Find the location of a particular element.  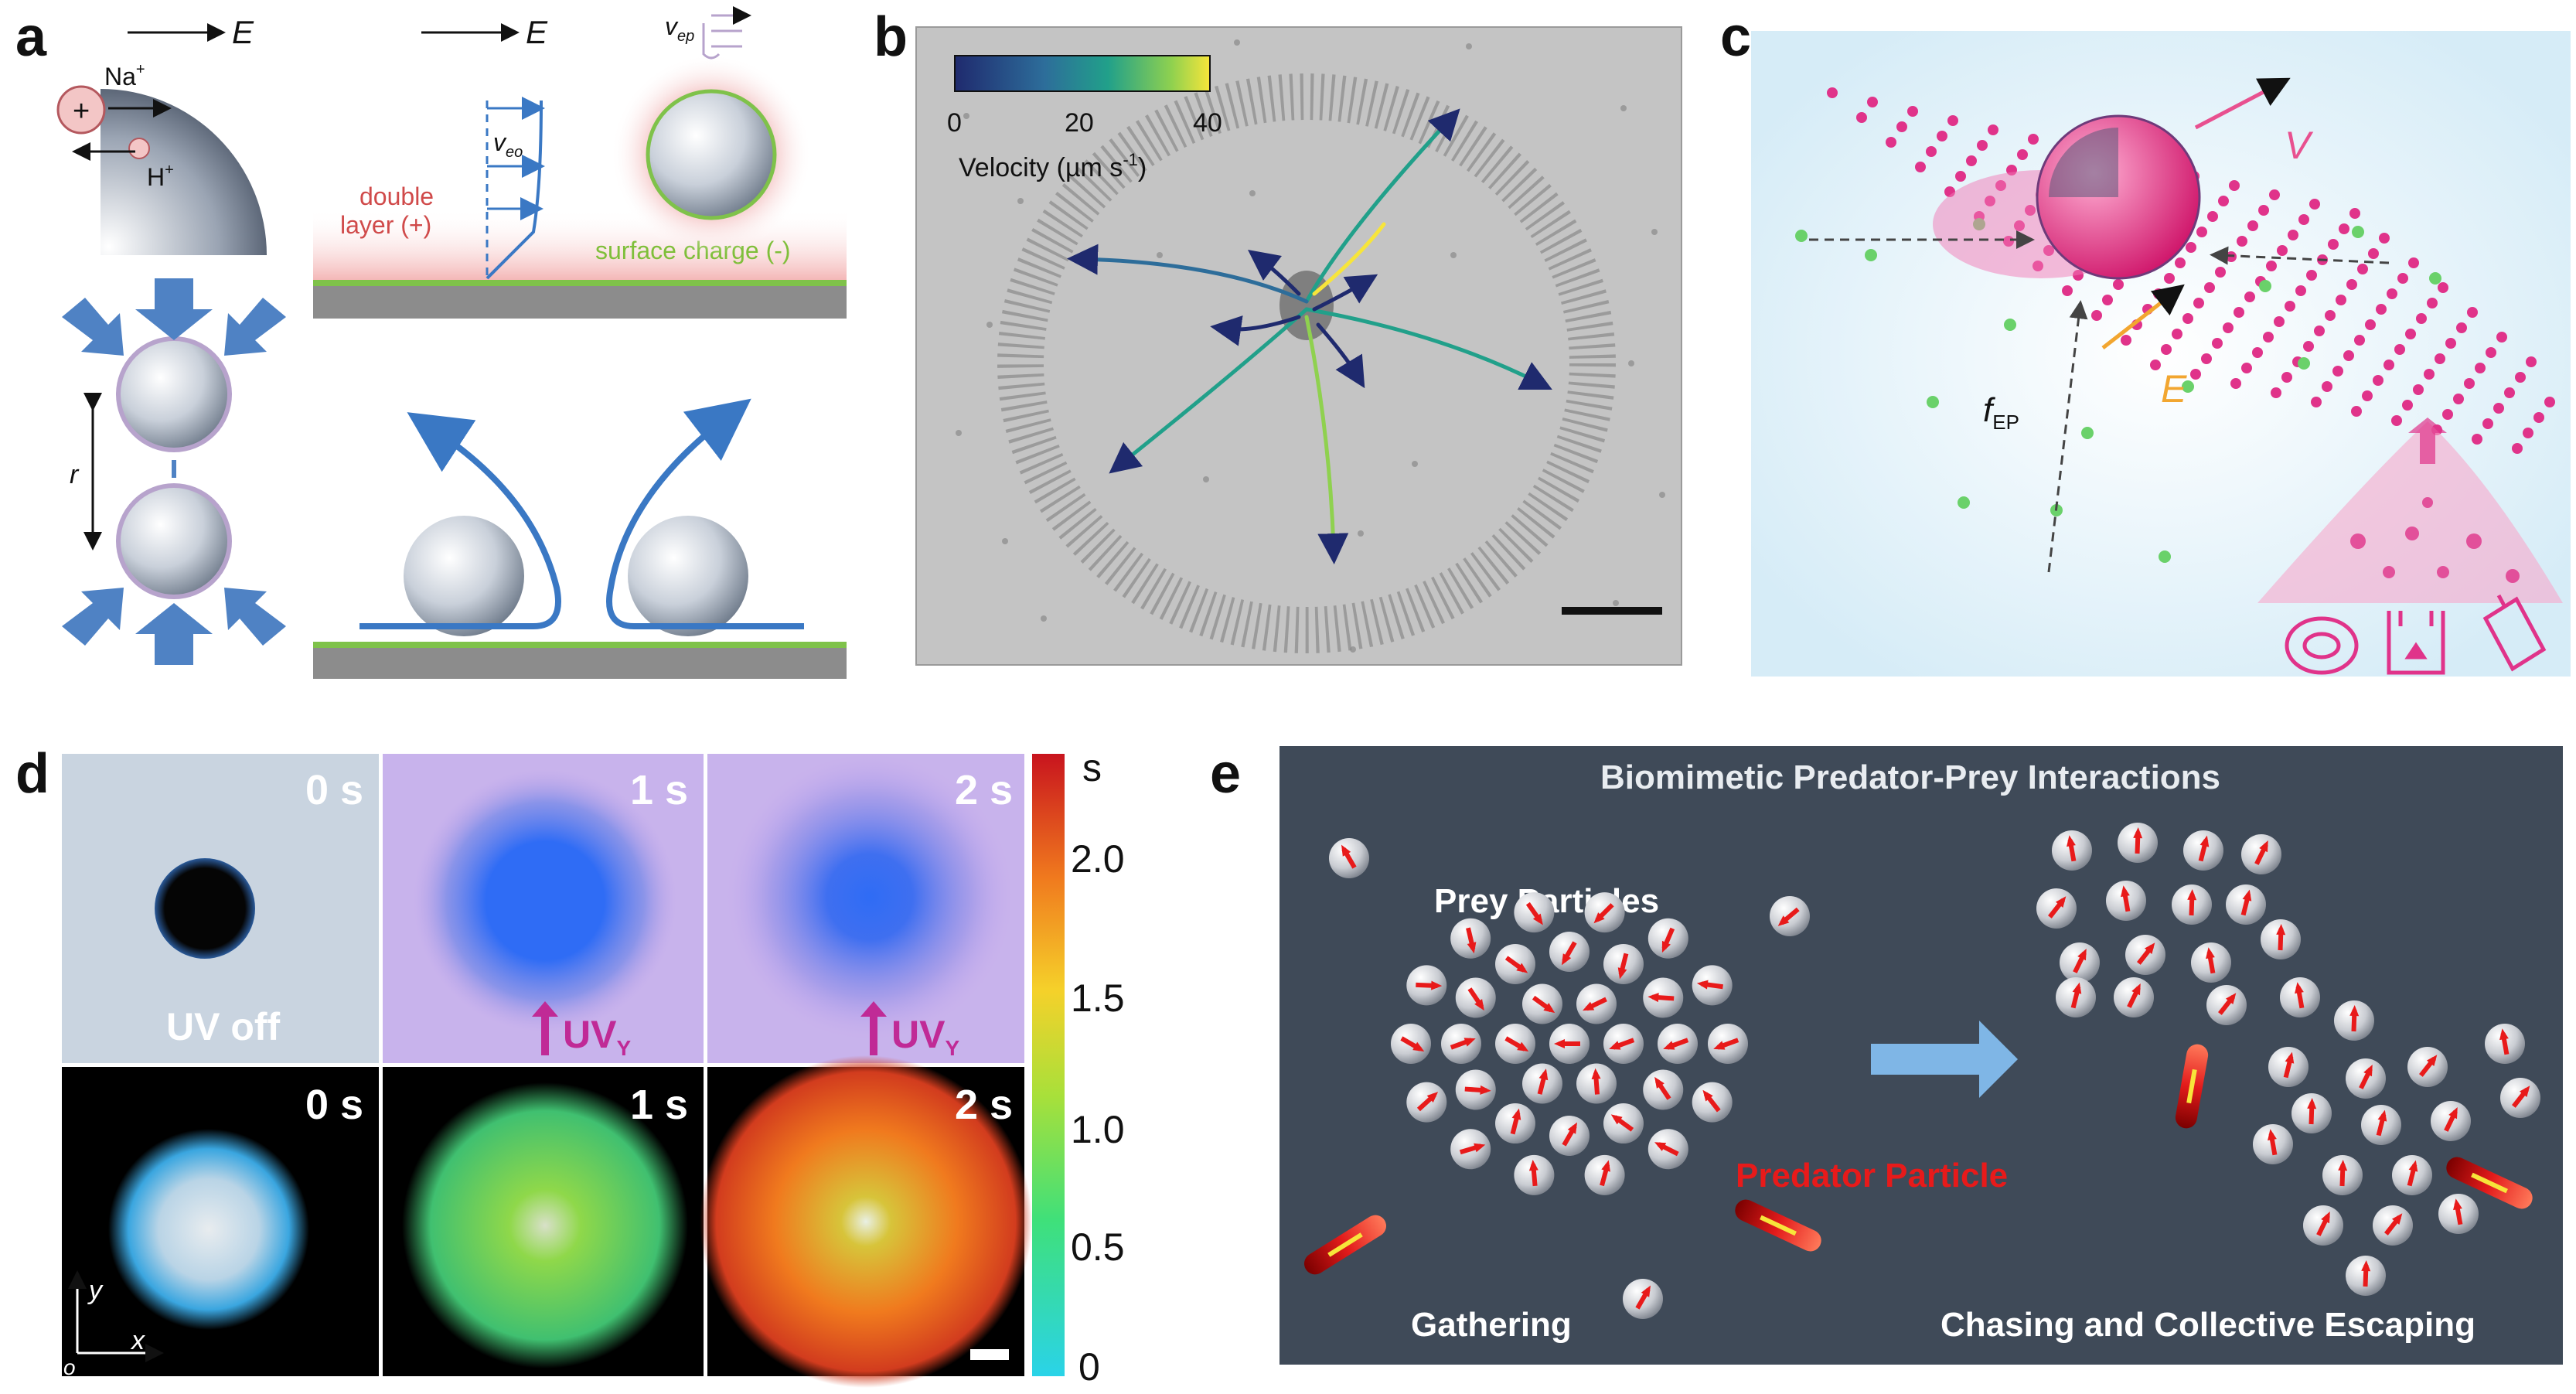

double-layer-label-2: layer (+) is located at coordinates (385, 225).